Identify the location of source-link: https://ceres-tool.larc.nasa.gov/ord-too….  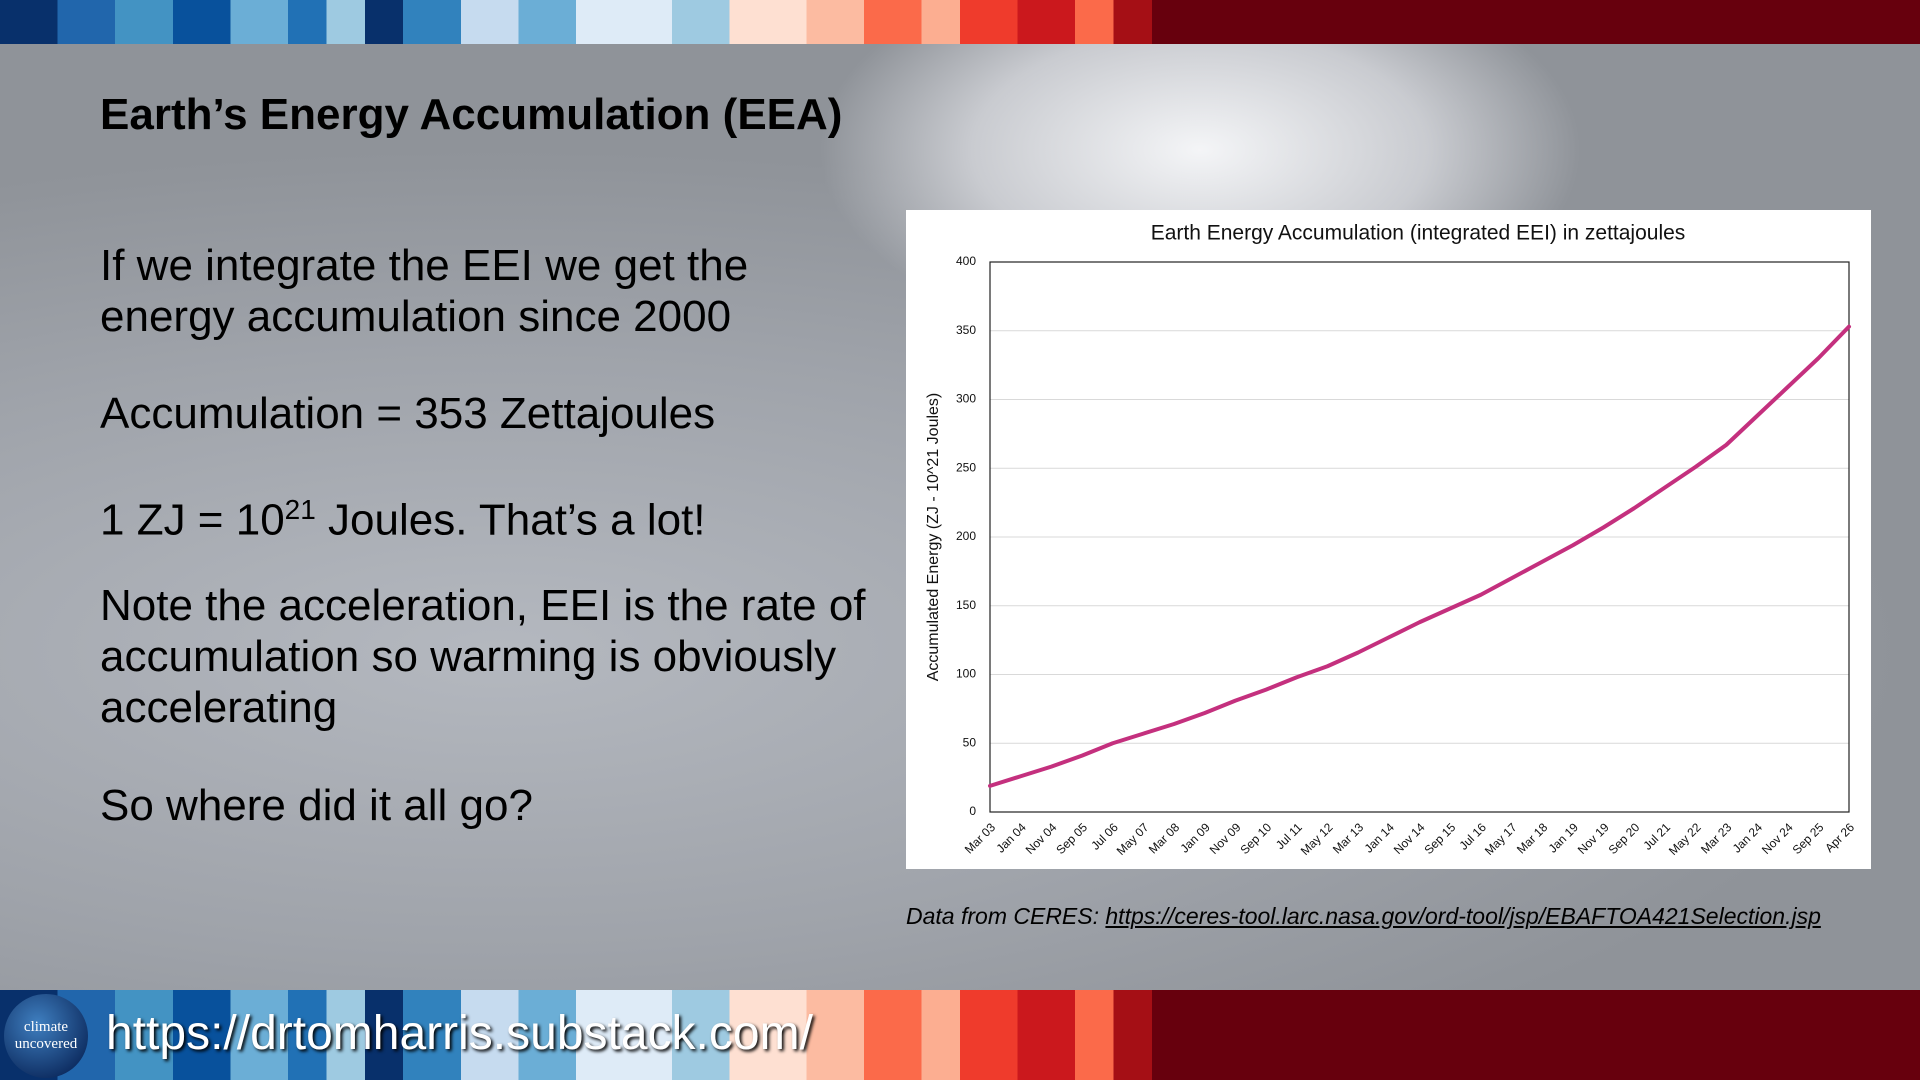
(1463, 916).